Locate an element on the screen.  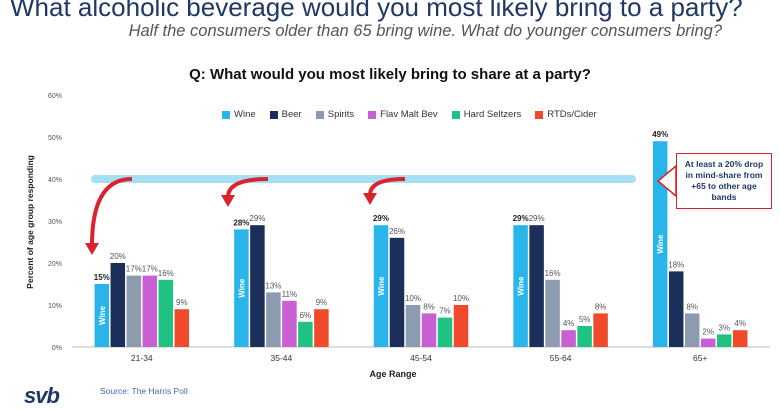
data-label: 11% is located at coordinates (289, 294).